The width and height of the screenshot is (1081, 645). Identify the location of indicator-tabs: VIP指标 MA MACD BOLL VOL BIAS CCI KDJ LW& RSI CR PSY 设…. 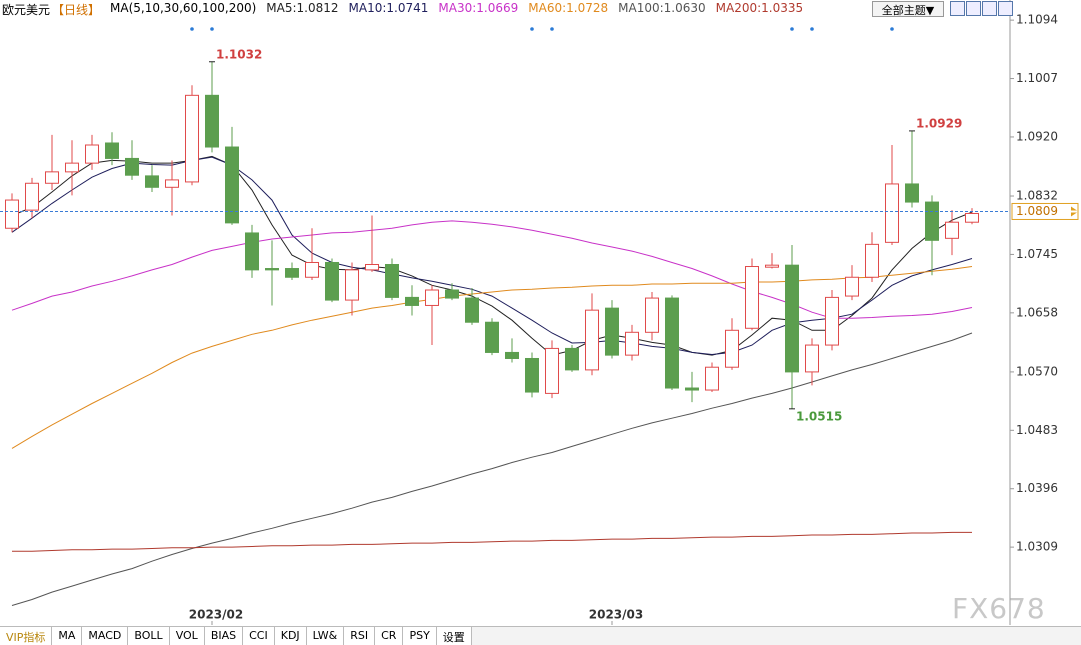
(540, 635).